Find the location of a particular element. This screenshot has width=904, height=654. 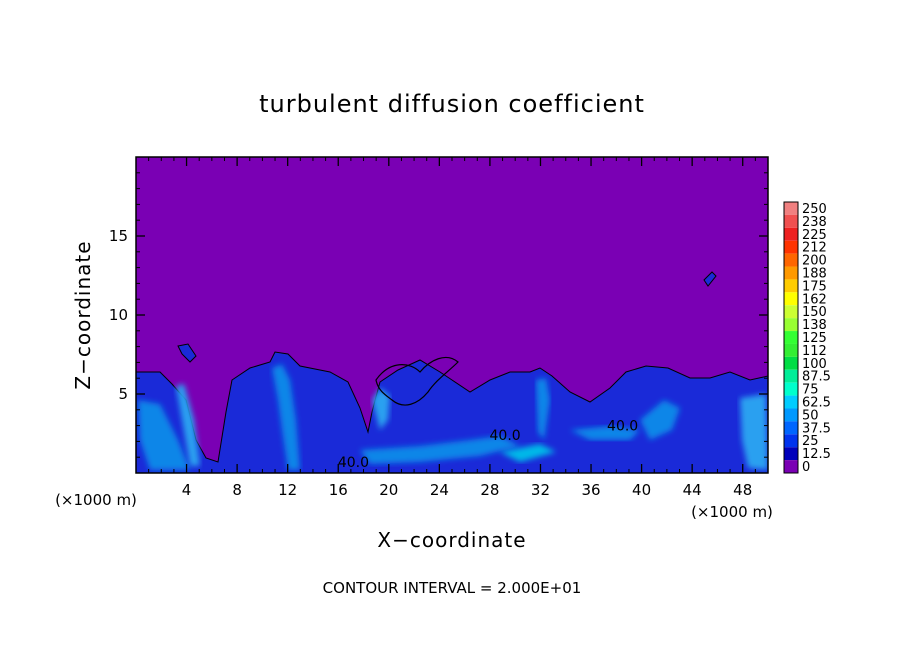

colorbar-frame is located at coordinates (791, 337).